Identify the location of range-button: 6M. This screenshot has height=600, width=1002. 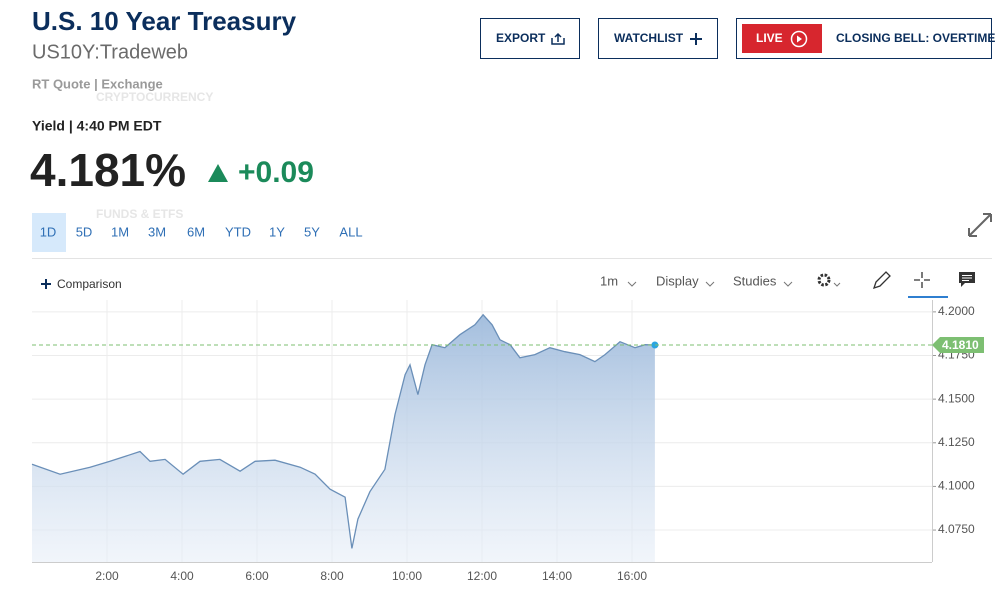
(196, 231).